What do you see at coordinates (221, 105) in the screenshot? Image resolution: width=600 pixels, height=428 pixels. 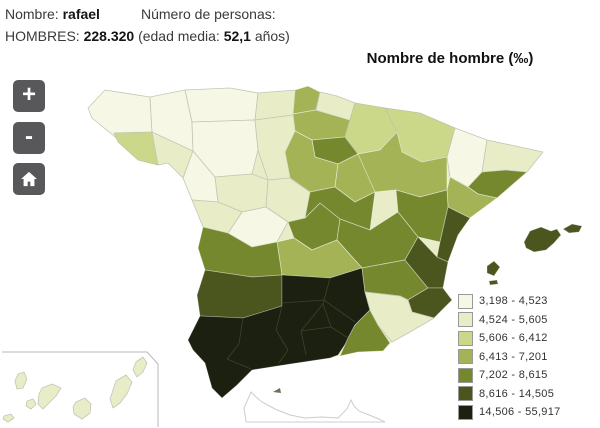 I see `region-asturias` at bounding box center [221, 105].